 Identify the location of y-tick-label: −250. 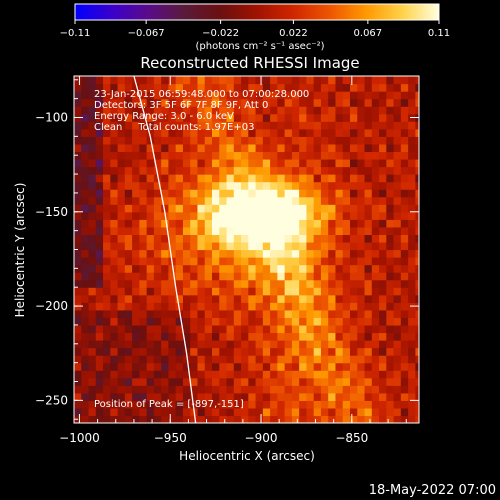
(51, 400).